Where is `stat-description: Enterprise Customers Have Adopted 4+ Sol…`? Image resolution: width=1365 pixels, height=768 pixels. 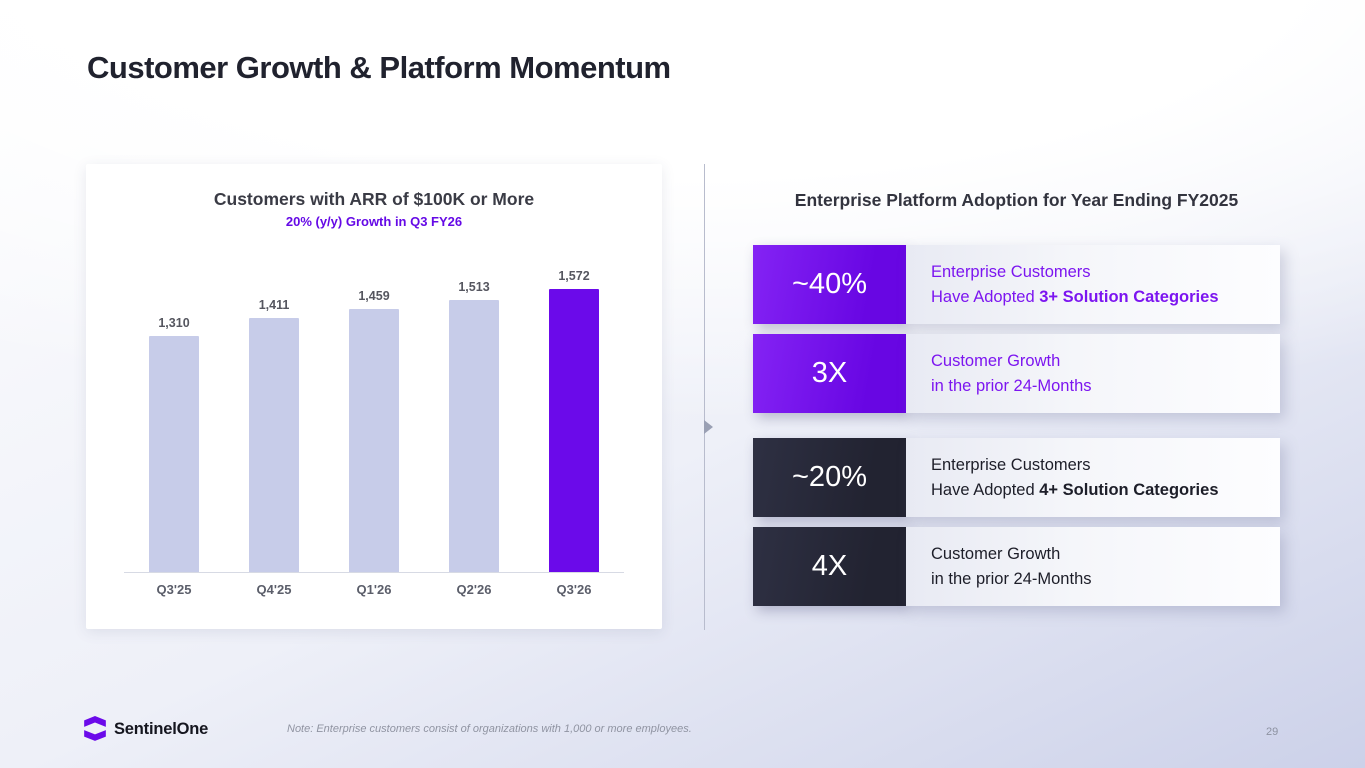 stat-description: Enterprise Customers Have Adopted 4+ Sol… is located at coordinates (1093, 477).